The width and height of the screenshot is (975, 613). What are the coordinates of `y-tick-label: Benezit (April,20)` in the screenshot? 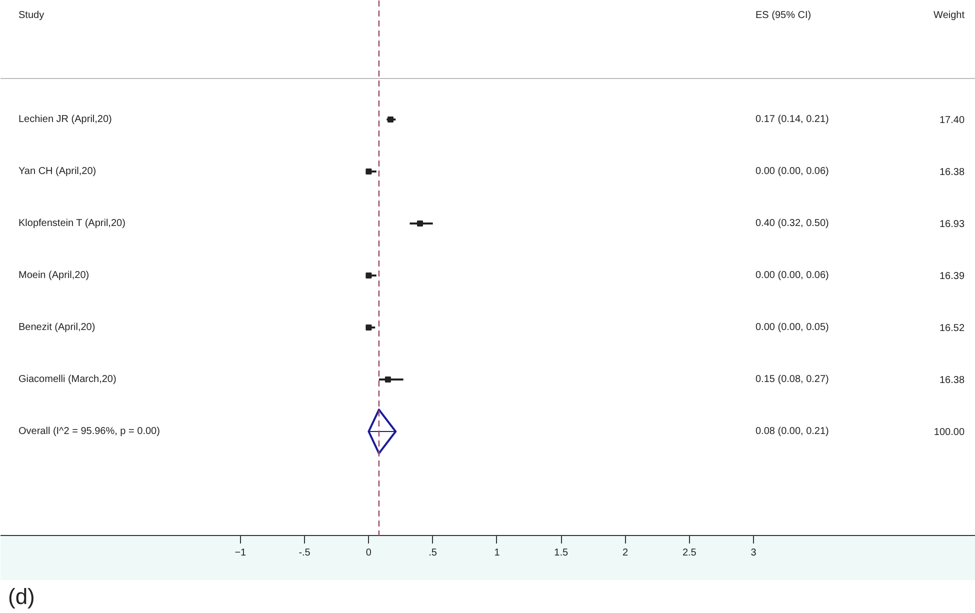 It's located at (57, 327).